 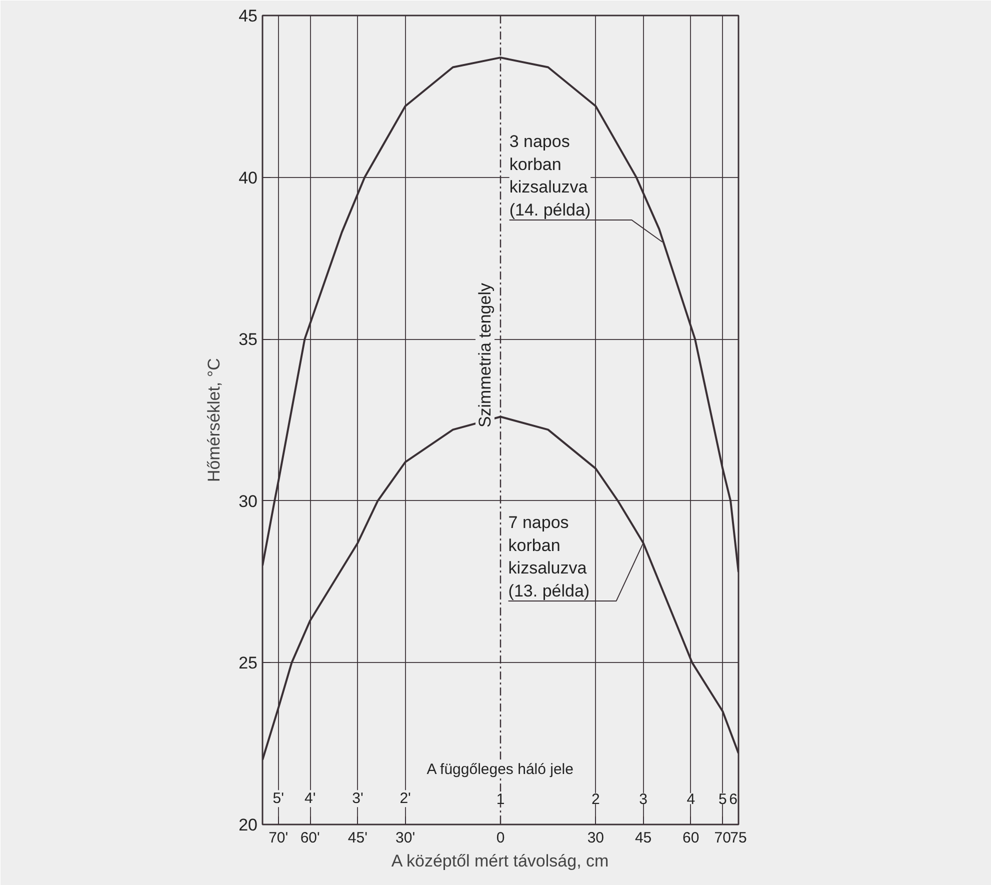 What do you see at coordinates (722, 838) in the screenshot?
I see `x-tick-label: 70` at bounding box center [722, 838].